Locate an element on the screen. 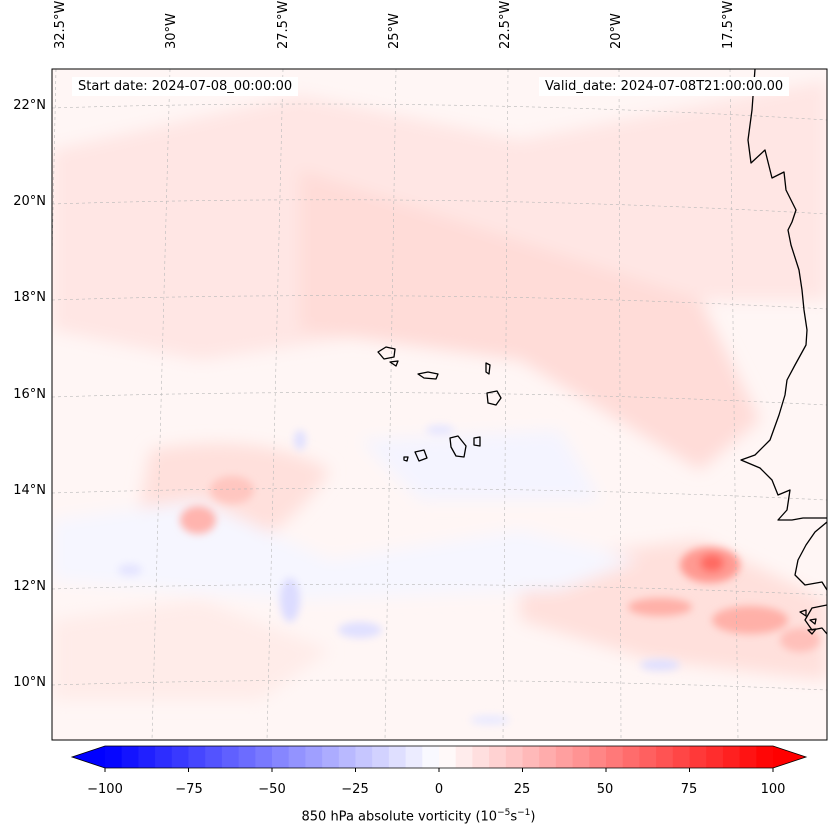 The width and height of the screenshot is (837, 839). island-boa-vista is located at coordinates (494, 398).